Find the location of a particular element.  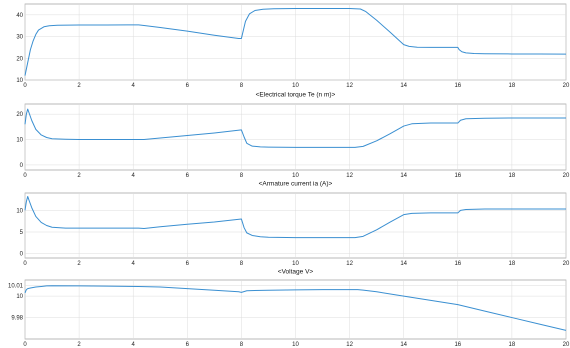

subplot-title: <Armature current ia (A)> is located at coordinates (296, 184).